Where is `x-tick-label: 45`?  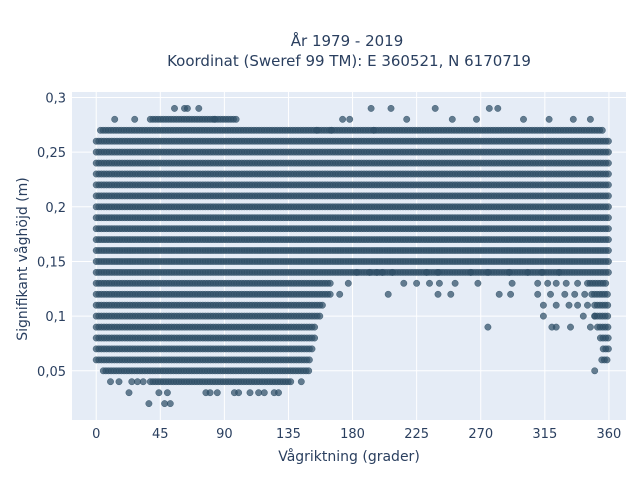
x-tick-label: 45 is located at coordinates (160, 434).